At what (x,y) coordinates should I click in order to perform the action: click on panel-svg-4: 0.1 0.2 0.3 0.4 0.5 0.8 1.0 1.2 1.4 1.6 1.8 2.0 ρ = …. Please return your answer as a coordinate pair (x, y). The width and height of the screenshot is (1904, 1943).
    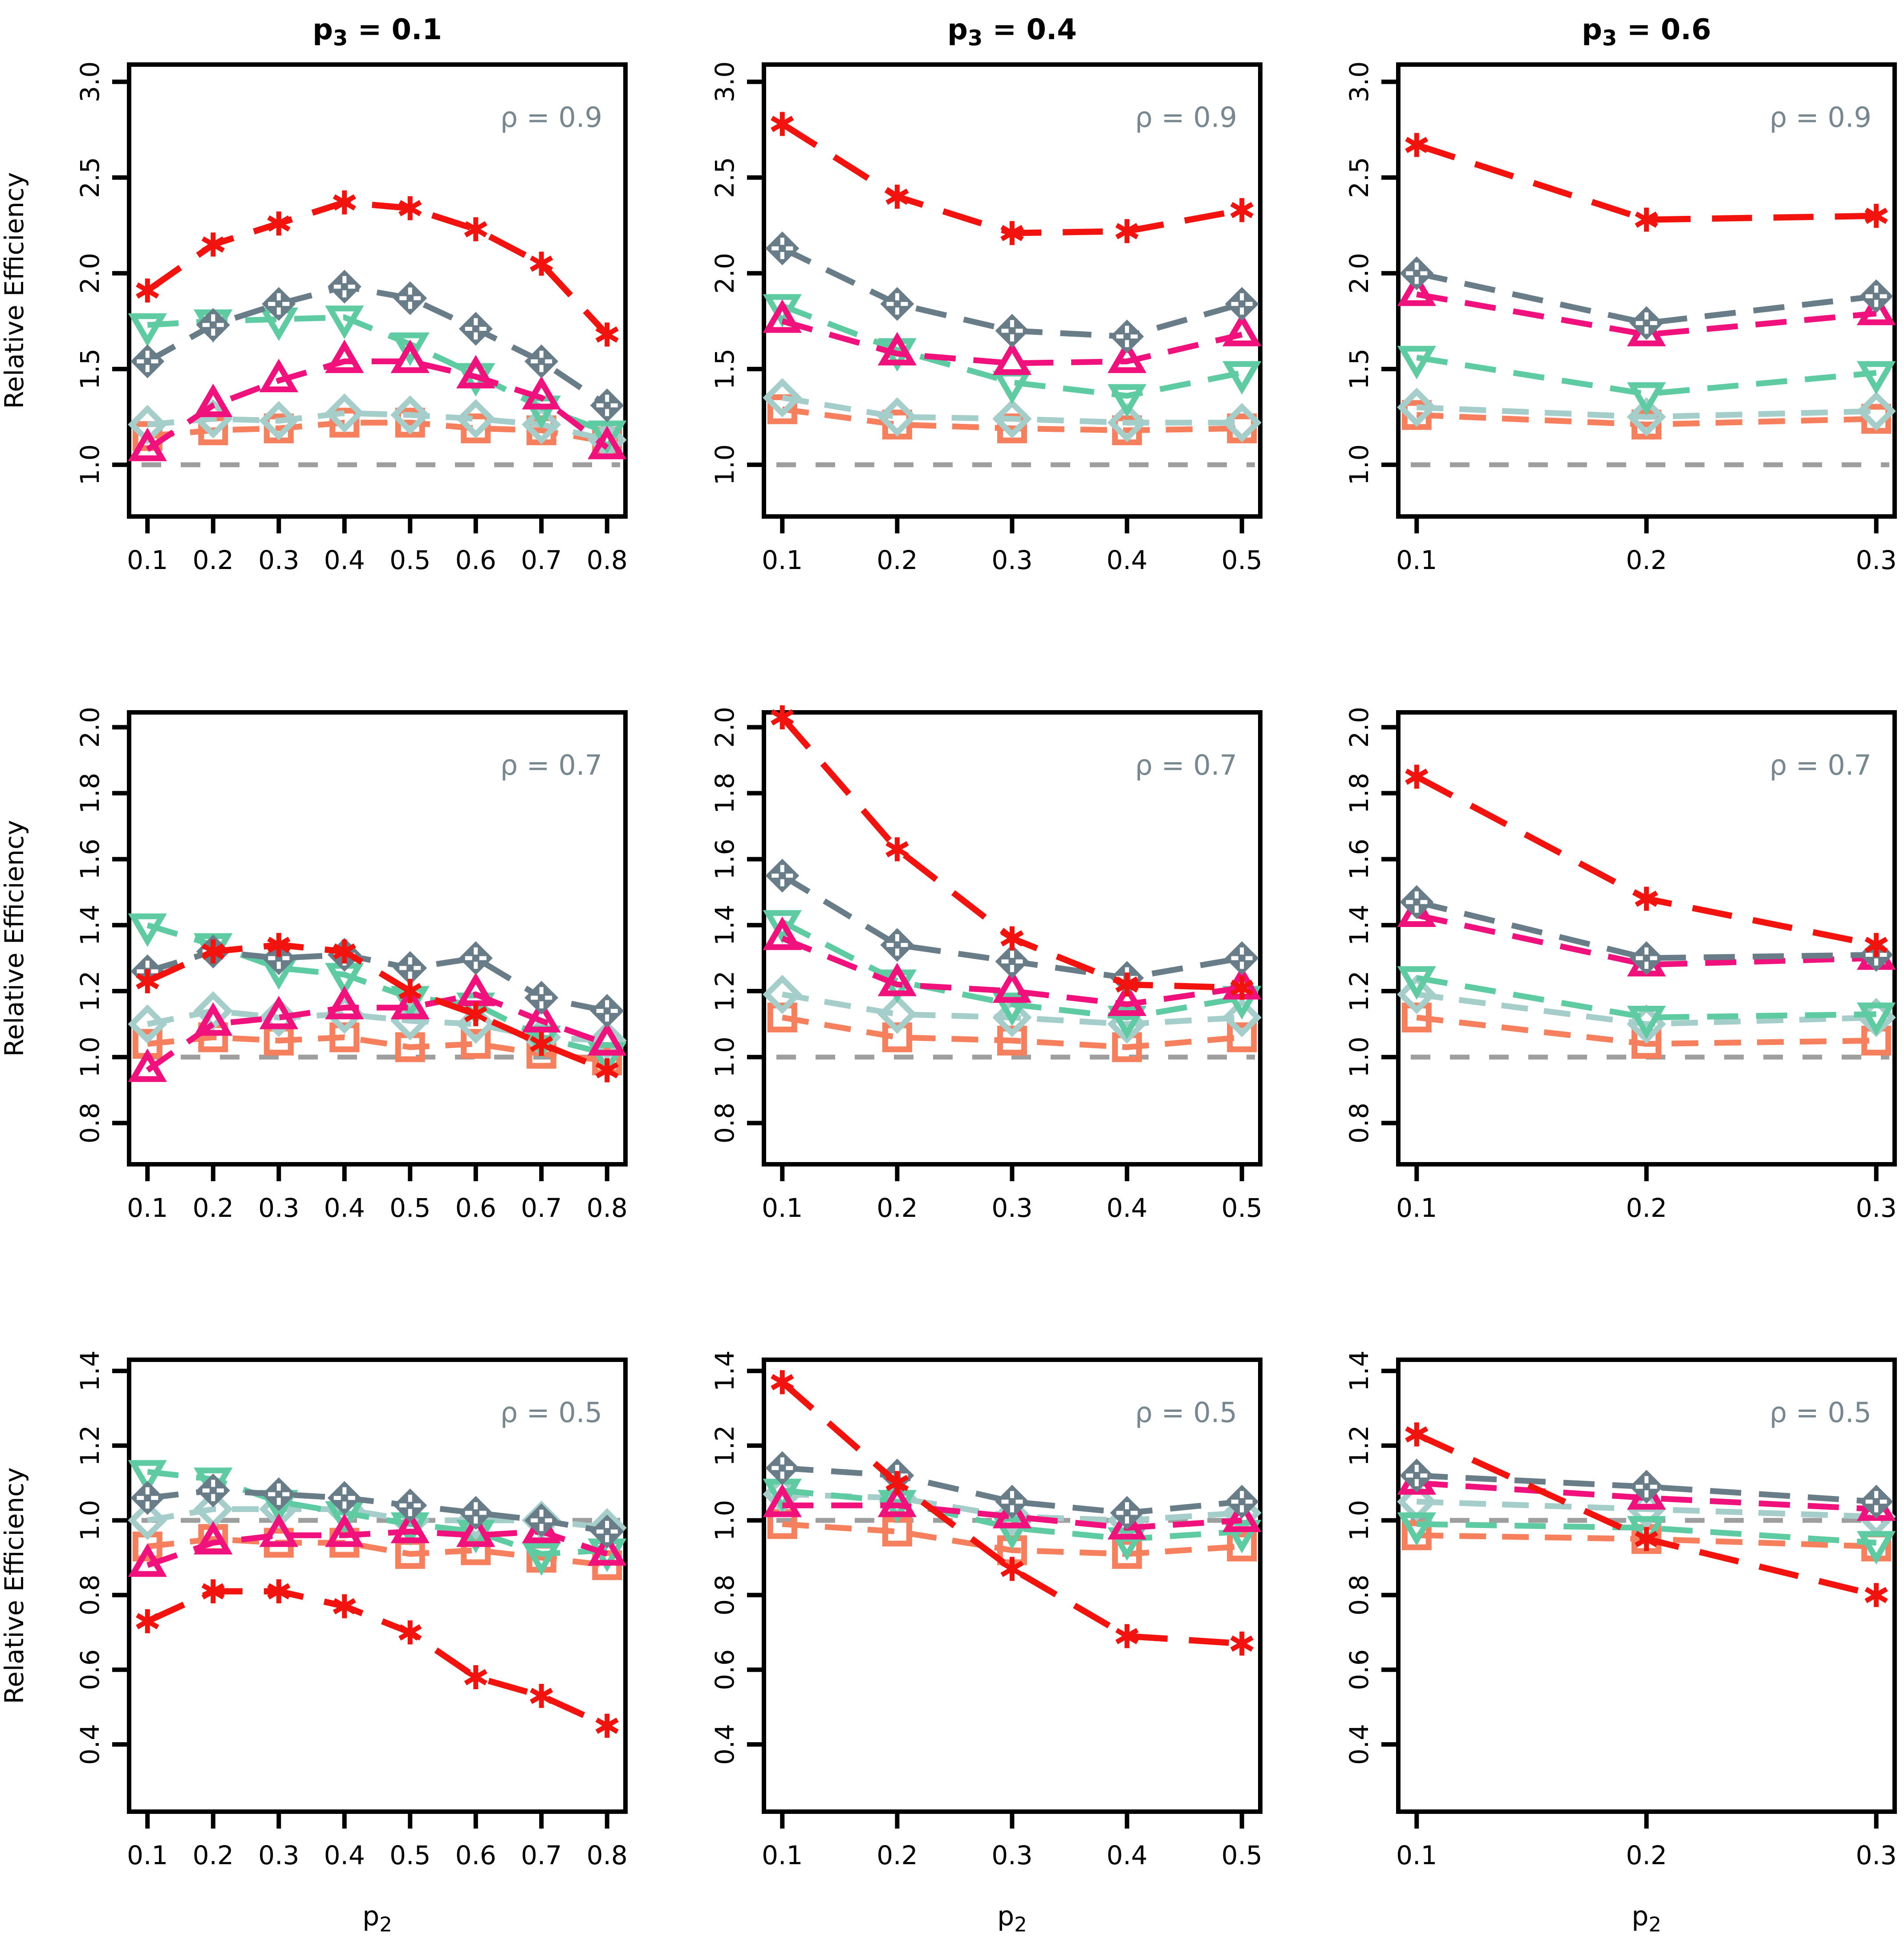
    Looking at the image, I should click on (986, 964).